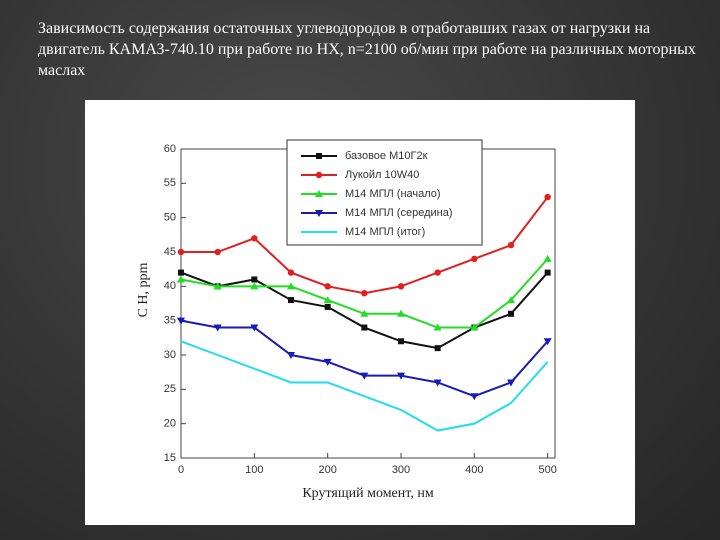 This screenshot has width=720, height=540. I want to click on x-tick-label: 300, so click(401, 470).